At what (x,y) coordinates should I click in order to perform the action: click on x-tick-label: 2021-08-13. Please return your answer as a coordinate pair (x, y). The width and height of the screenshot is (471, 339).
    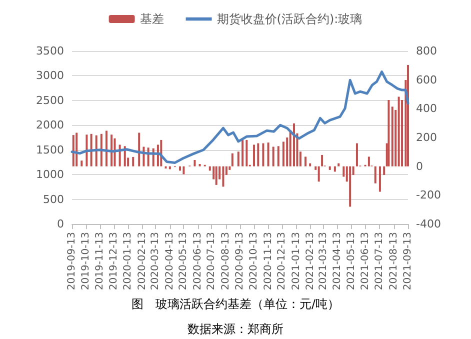
    Looking at the image, I should click on (394, 261).